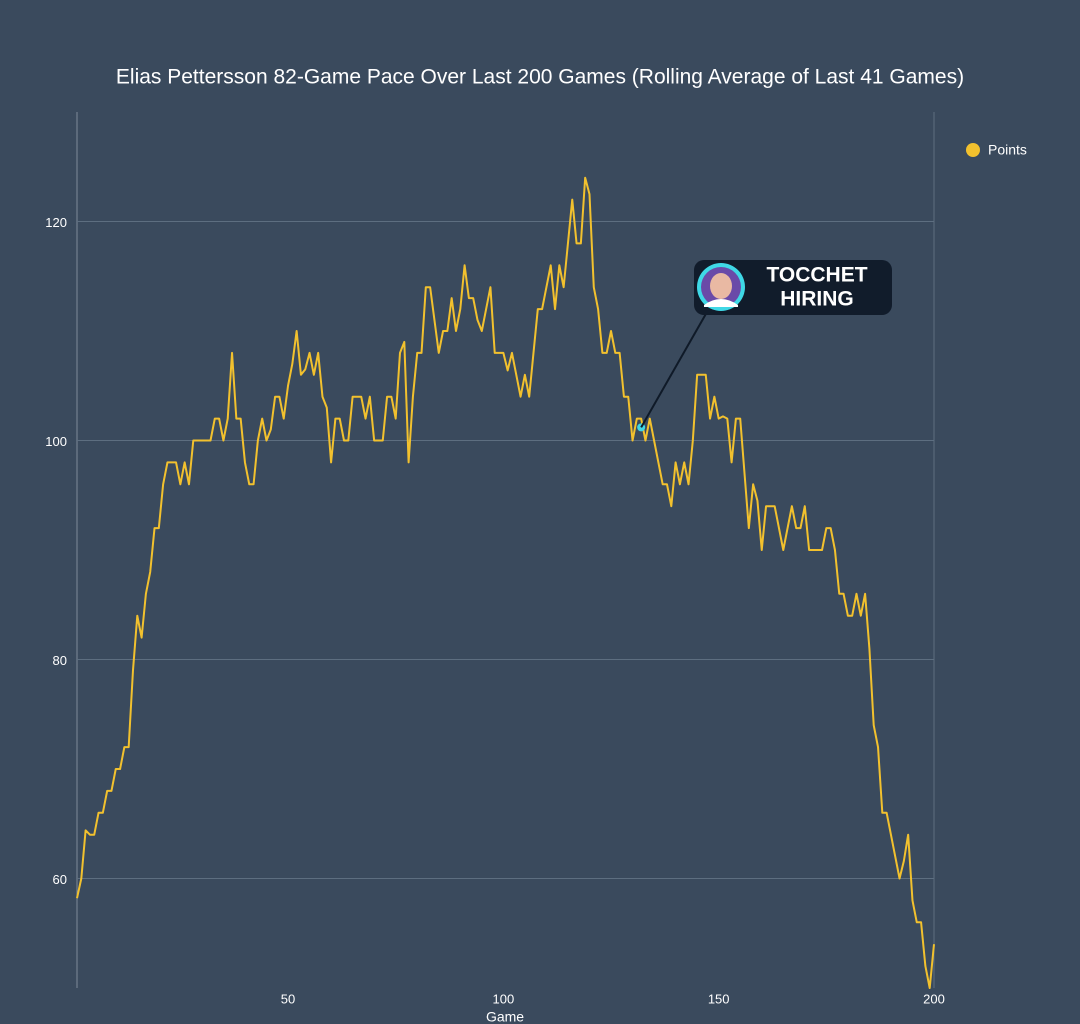 The height and width of the screenshot is (1024, 1080). Describe the element at coordinates (60, 879) in the screenshot. I see `y-tick-label: 60` at that location.